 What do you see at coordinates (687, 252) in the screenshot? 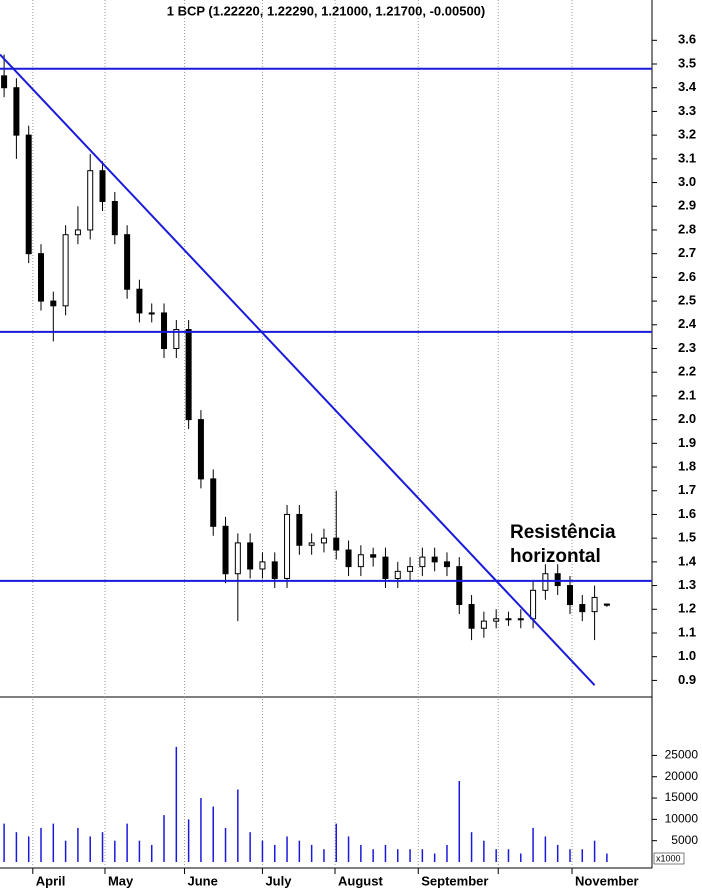
I see `y-tick-label: 2.7` at bounding box center [687, 252].